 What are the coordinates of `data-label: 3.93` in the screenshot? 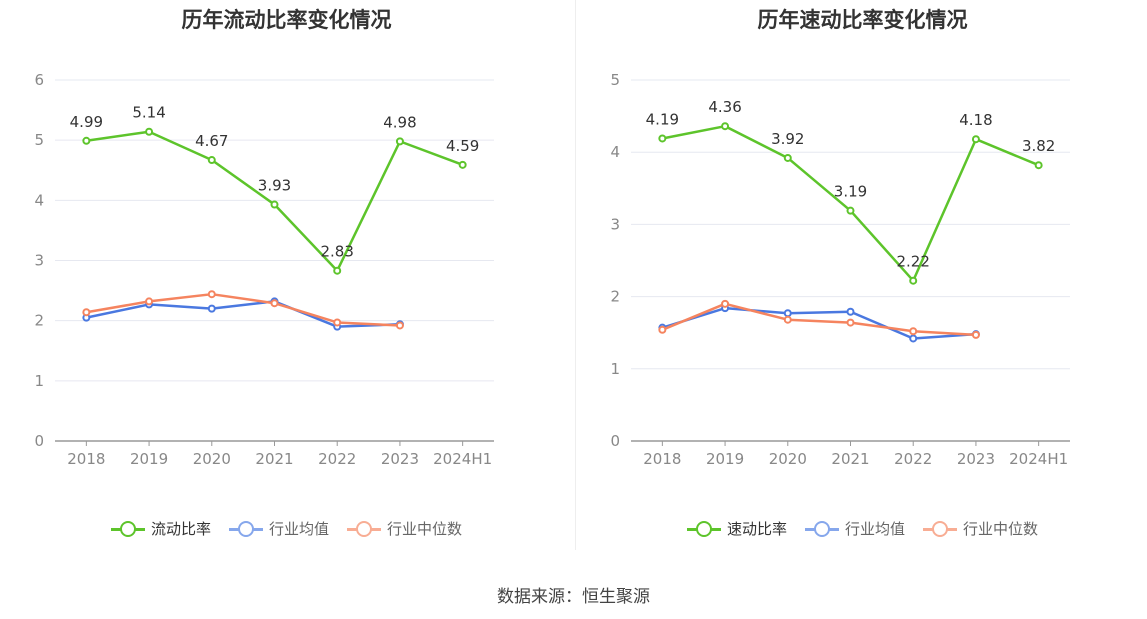 It's located at (274, 186).